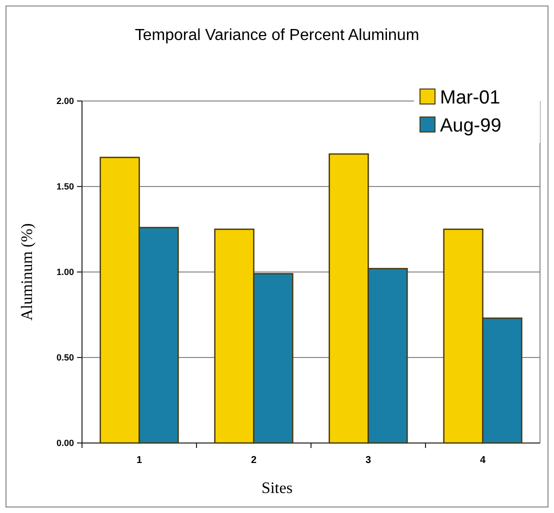 The height and width of the screenshot is (513, 554). I want to click on x-tick-label: 2, so click(253, 460).